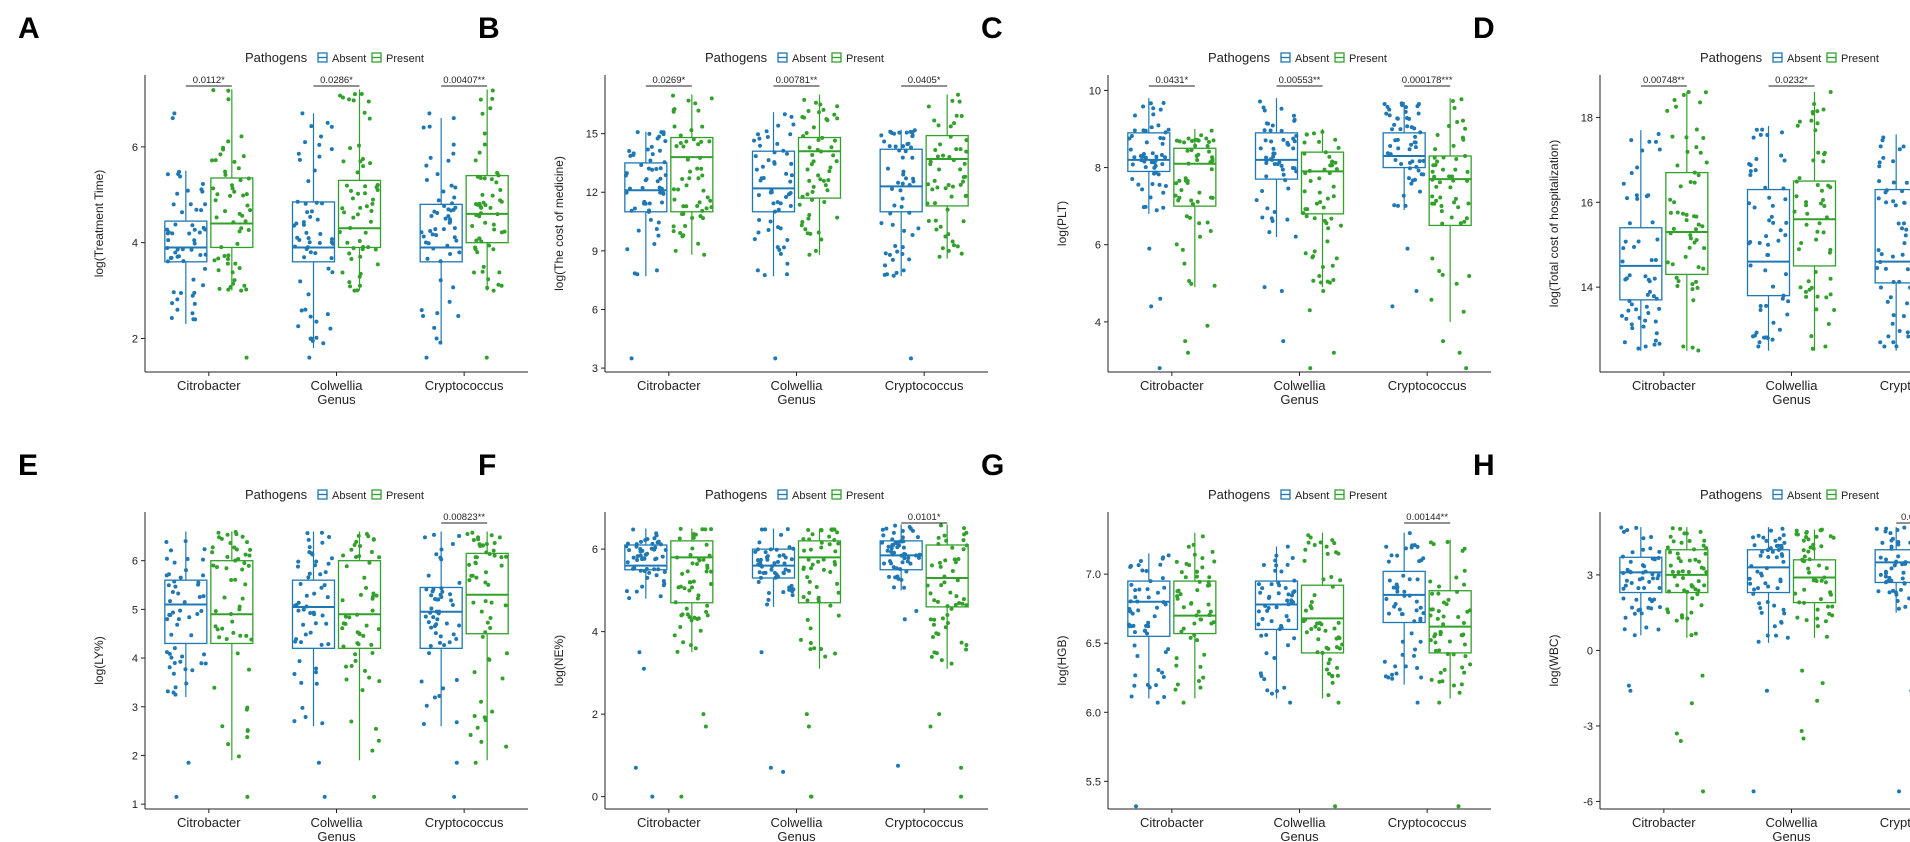 Image resolution: width=1910 pixels, height=842 pixels. What do you see at coordinates (692, 662) in the screenshot?
I see `box-present` at bounding box center [692, 662].